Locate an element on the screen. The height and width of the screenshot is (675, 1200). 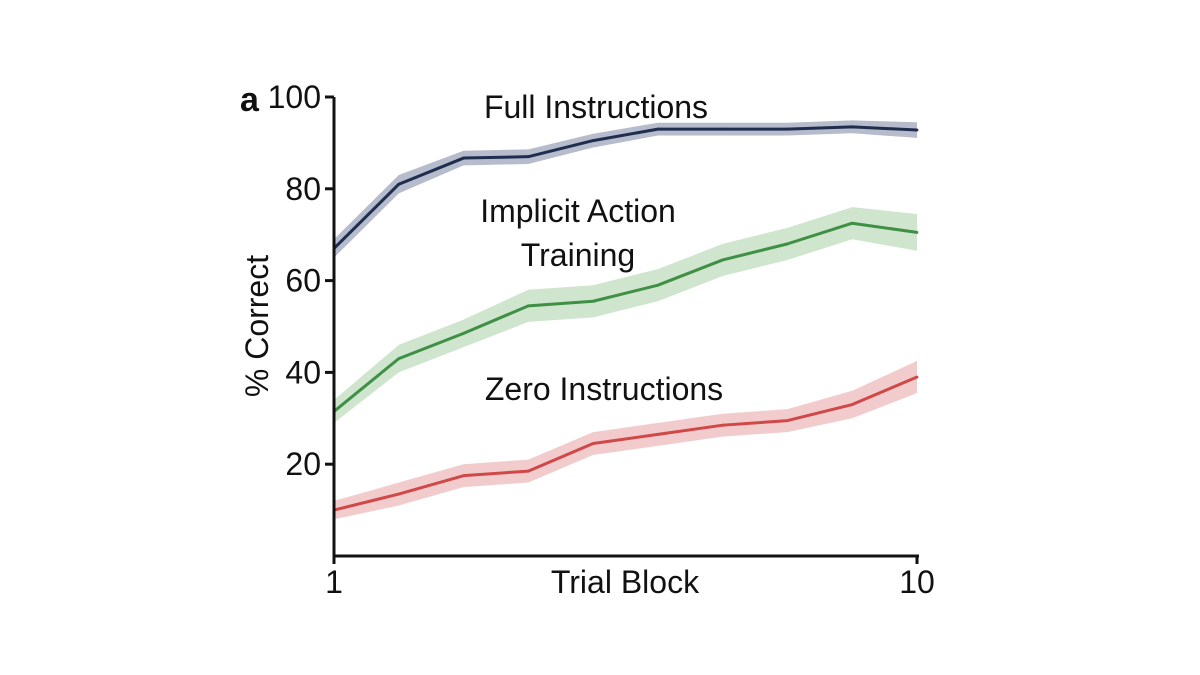
x-axis-ticks: 1 10 is located at coordinates (630, 578).